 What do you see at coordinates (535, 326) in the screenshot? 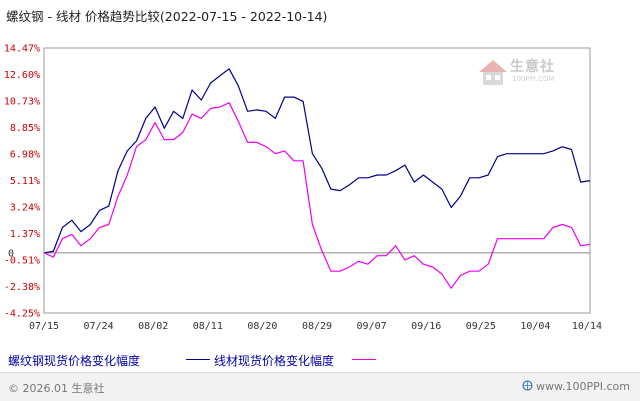
I see `x-tick-label: 10/04` at bounding box center [535, 326].